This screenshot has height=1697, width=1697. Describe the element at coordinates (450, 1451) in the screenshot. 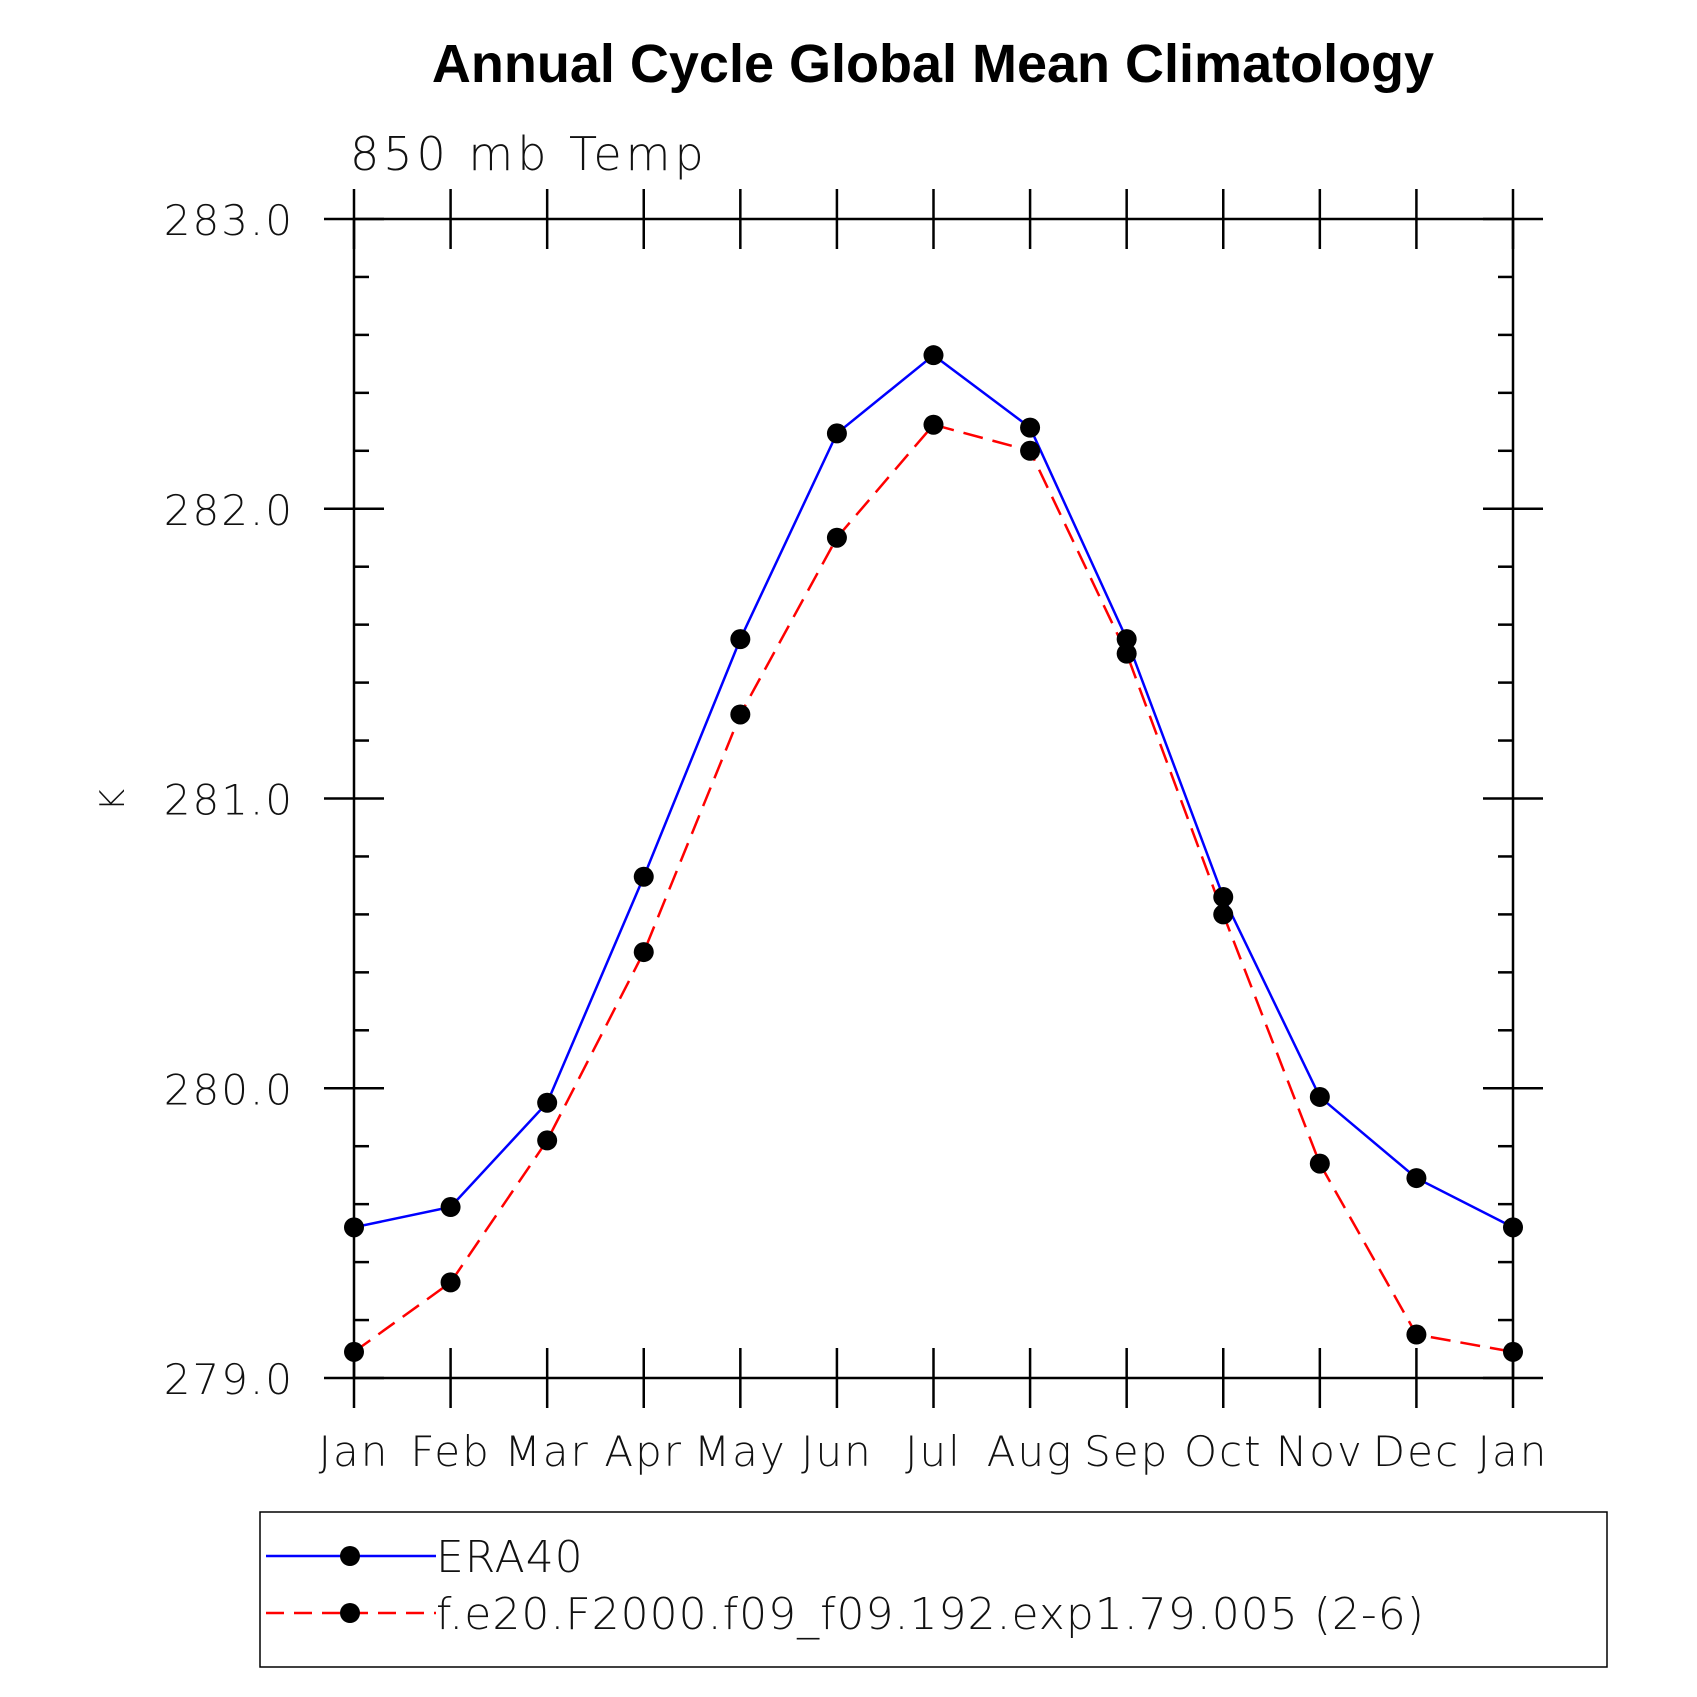

I see `x-tick-label: Feb` at that location.